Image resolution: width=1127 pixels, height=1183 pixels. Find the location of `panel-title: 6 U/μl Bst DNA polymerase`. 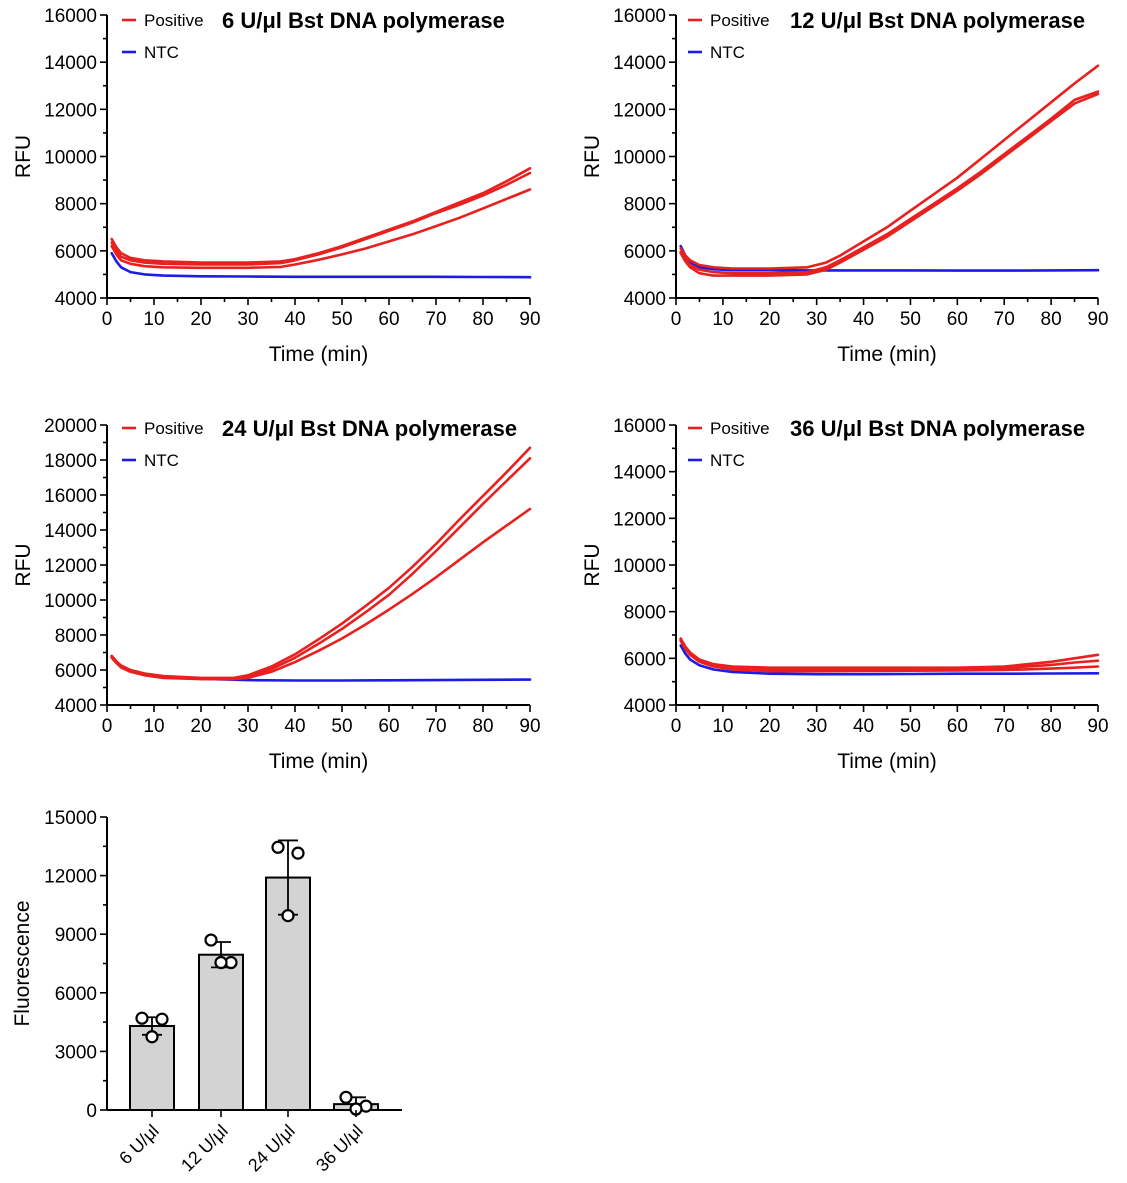

panel-title: 6 U/μl Bst DNA polymerase is located at coordinates (363, 20).